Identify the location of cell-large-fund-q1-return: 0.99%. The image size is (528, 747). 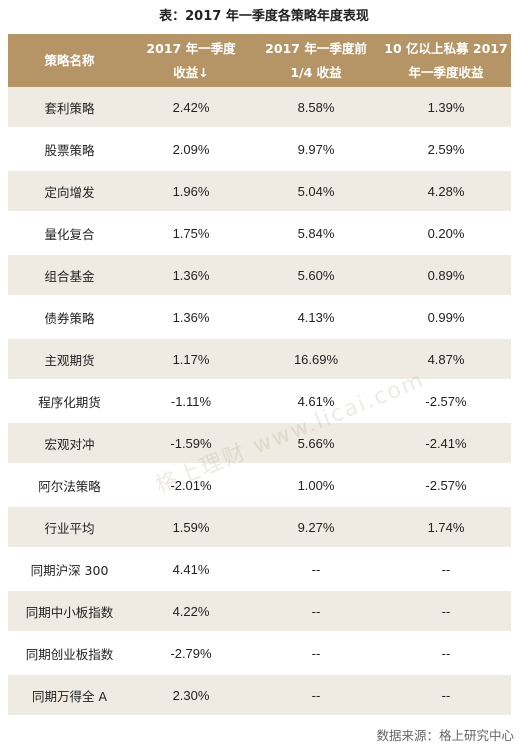
(446, 317).